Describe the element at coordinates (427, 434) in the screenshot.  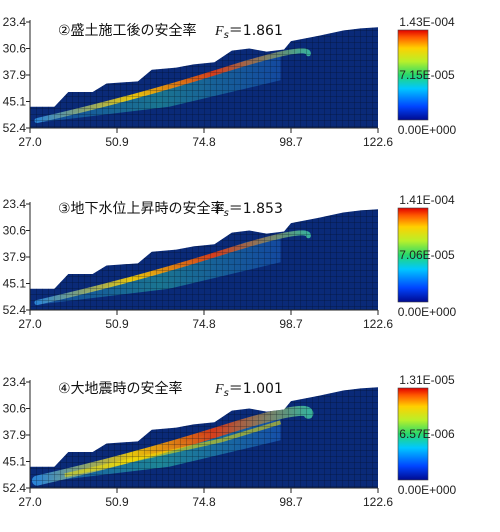
I see `colorbar-mid-label: 6.57E-006` at that location.